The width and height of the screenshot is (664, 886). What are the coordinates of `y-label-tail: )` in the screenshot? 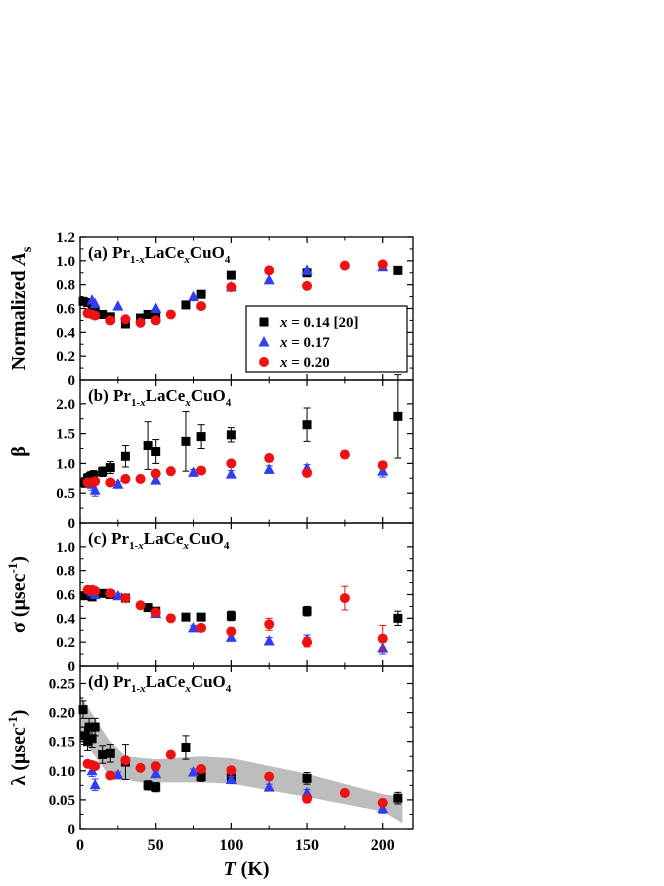 It's located at (19, 559).